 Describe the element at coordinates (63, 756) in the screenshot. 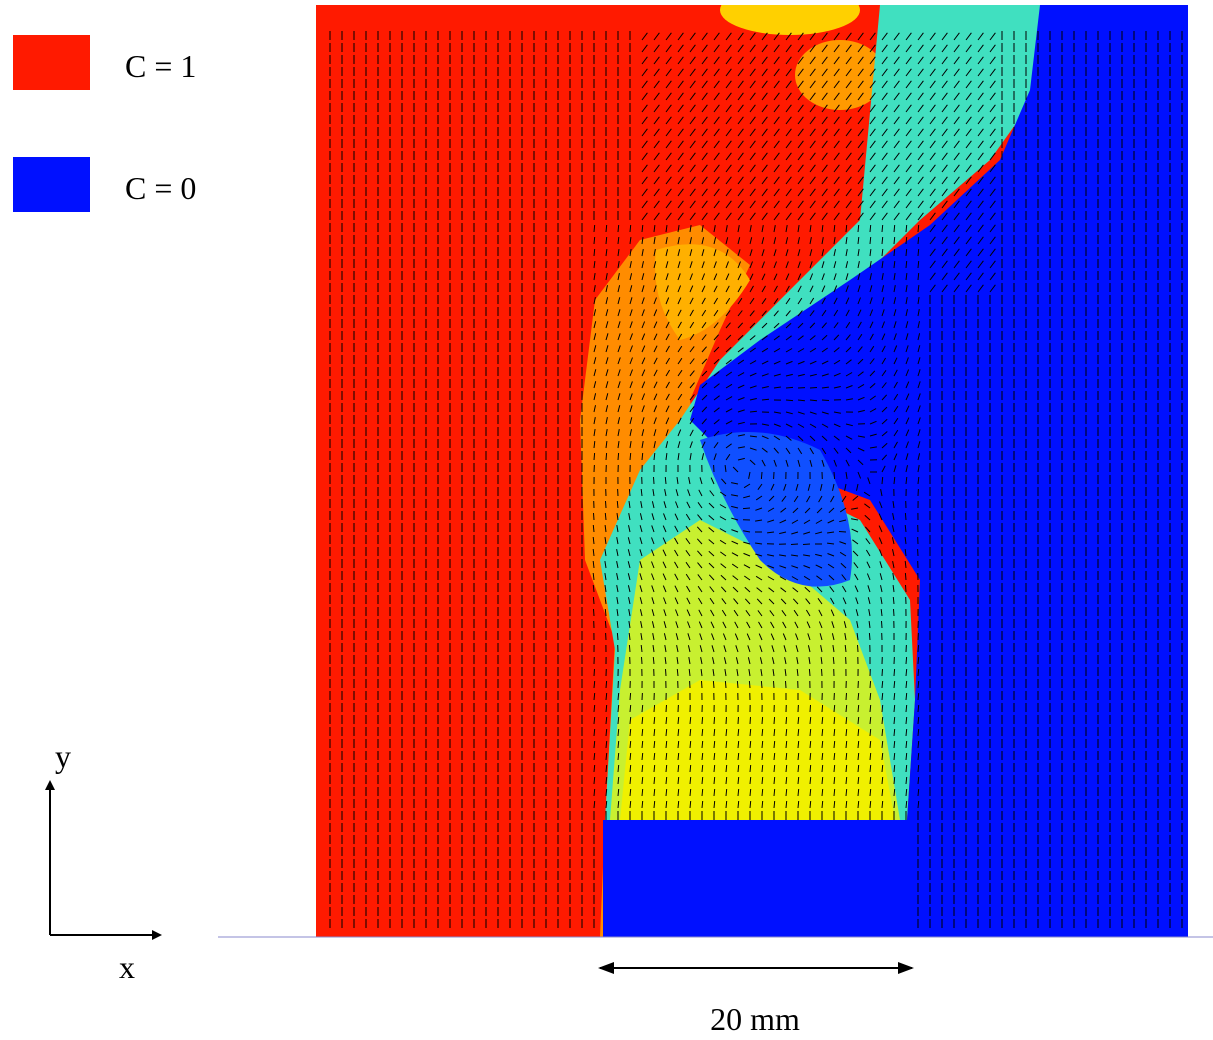

I see `y-axis-label: y` at that location.